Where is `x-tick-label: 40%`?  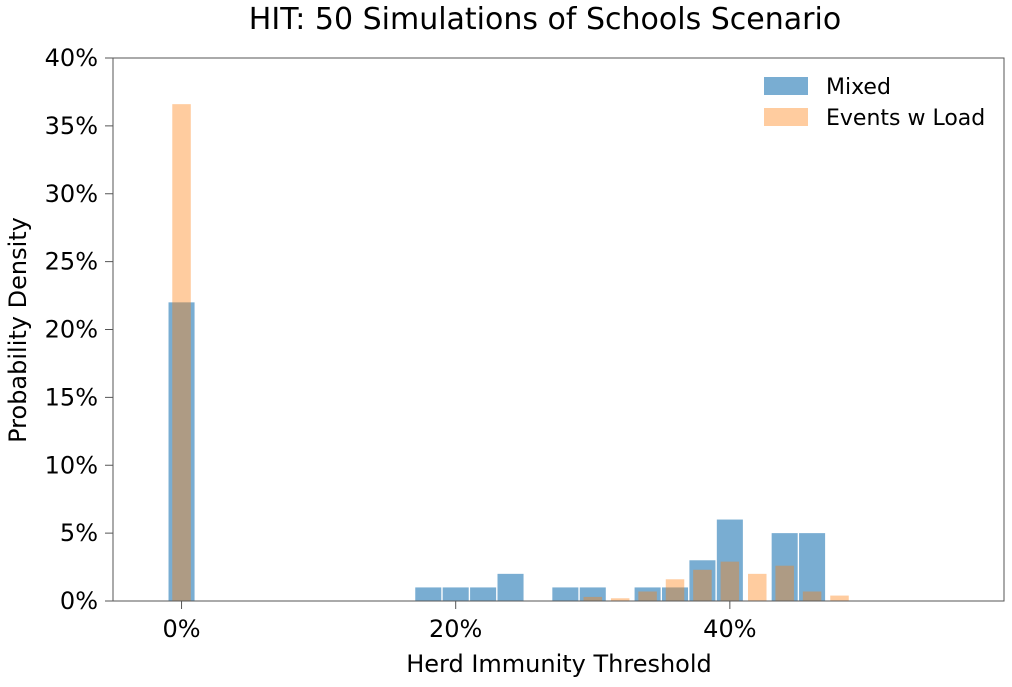 x-tick-label: 40% is located at coordinates (729, 629).